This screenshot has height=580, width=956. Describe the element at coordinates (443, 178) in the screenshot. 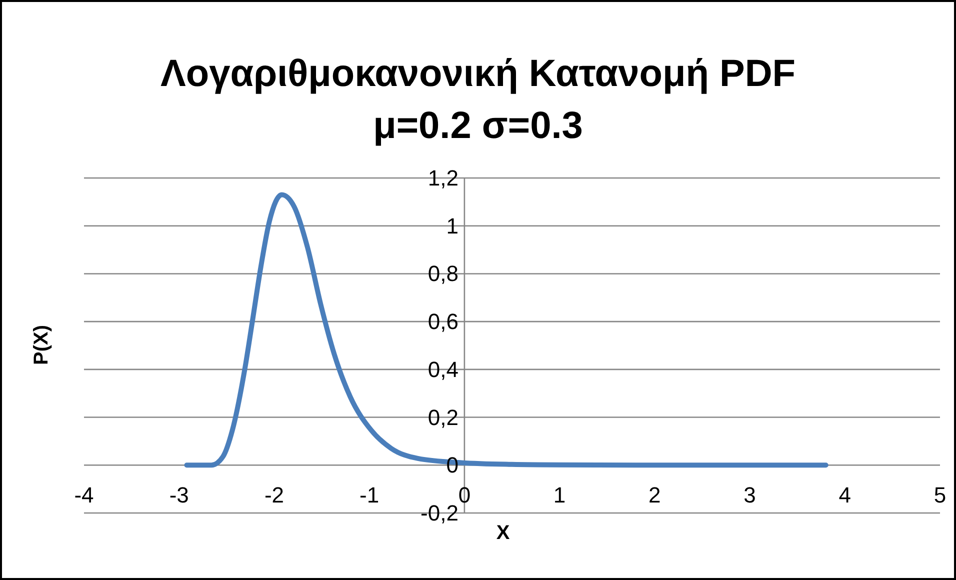

I see `y-tick-label: 1,2` at that location.